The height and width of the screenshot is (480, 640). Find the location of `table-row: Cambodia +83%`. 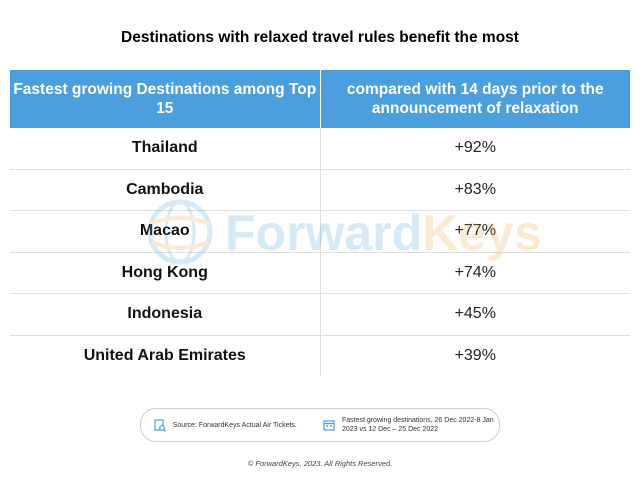

table-row: Cambodia +83% is located at coordinates (320, 190).